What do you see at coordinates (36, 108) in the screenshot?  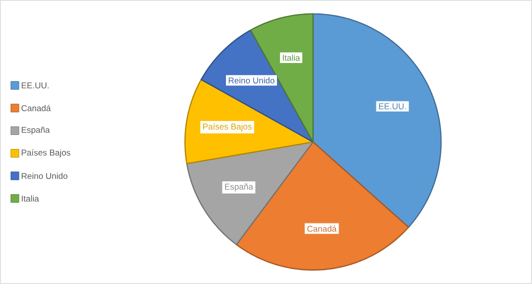 I see `legend-label: Canadá` at bounding box center [36, 108].